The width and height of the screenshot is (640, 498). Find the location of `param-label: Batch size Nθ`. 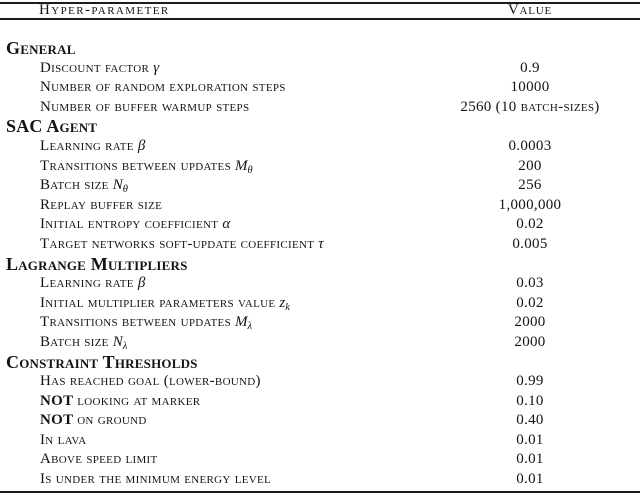

param-label: Batch size Nθ is located at coordinates (210, 186).